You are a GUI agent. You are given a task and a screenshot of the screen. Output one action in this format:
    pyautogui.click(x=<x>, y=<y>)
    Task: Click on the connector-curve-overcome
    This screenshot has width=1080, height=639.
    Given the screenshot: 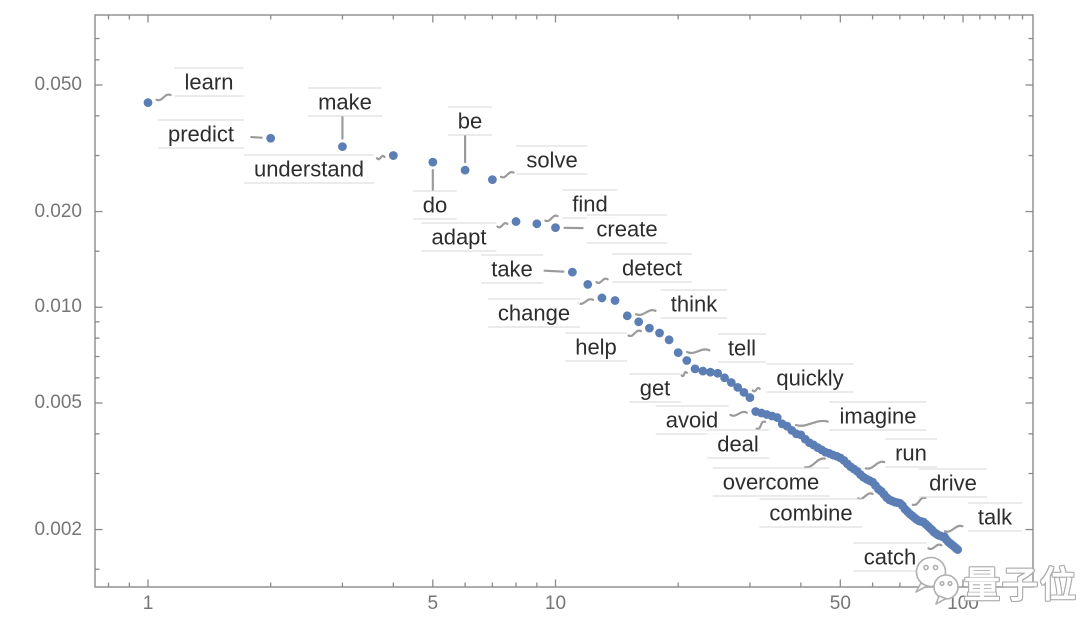 What is the action you would take?
    pyautogui.click(x=814, y=463)
    